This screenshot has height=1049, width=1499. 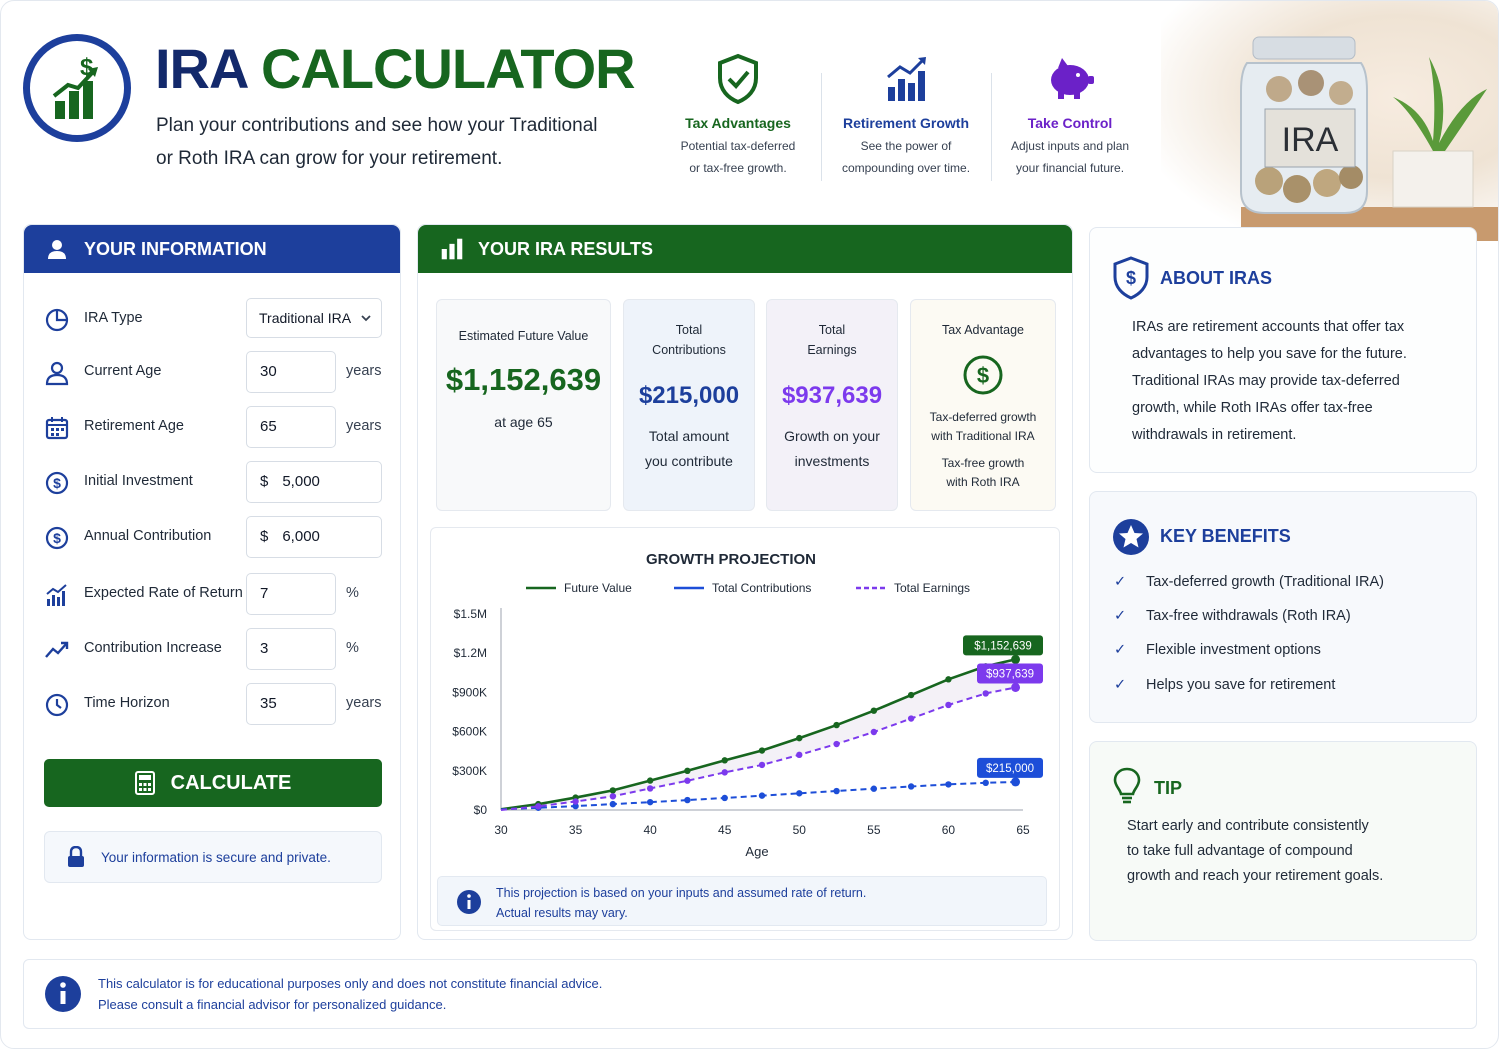 What do you see at coordinates (983, 417) in the screenshot?
I see `desc-line: Tax-deferred growth` at bounding box center [983, 417].